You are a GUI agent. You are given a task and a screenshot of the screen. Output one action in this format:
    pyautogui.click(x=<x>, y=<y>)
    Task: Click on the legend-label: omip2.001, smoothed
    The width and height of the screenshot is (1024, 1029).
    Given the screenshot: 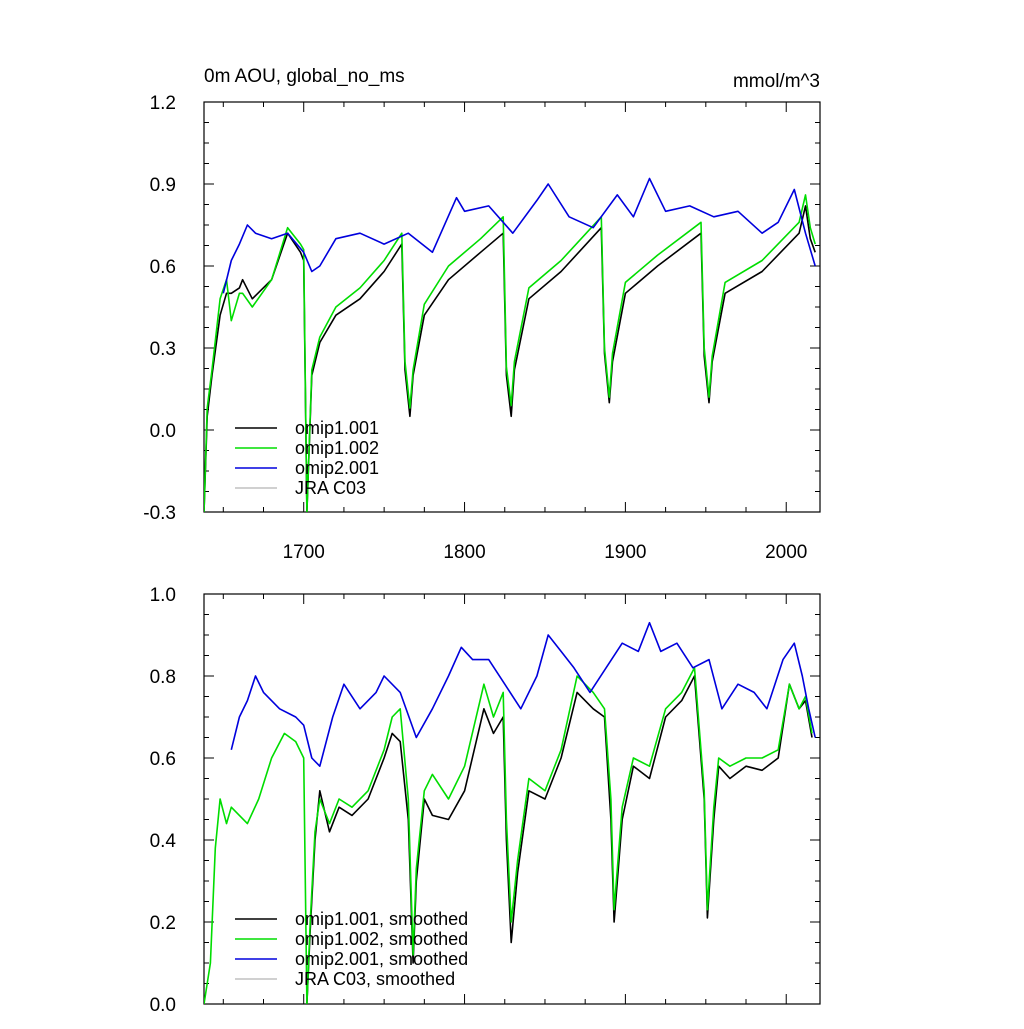 What is the action you would take?
    pyautogui.click(x=381, y=959)
    